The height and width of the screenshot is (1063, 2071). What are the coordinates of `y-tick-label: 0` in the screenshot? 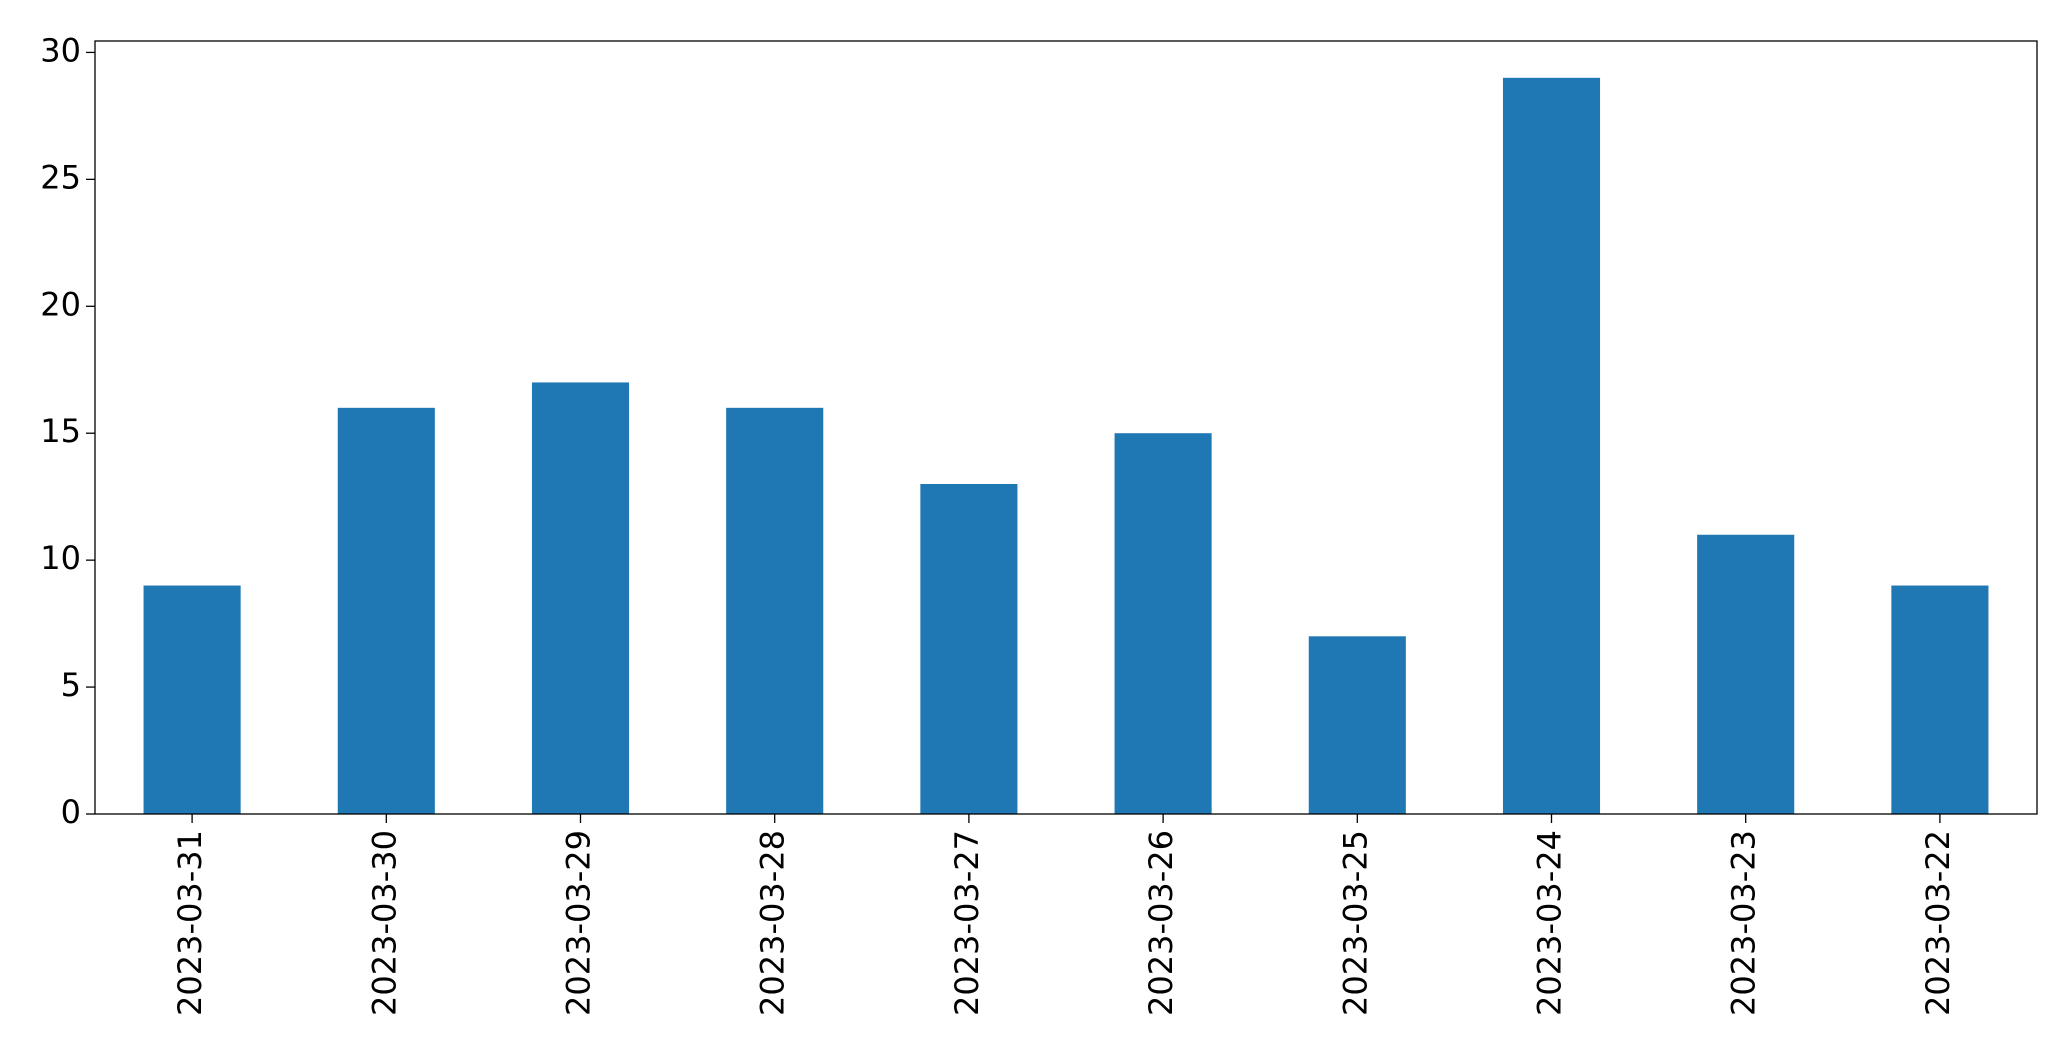 It's located at (71, 812).